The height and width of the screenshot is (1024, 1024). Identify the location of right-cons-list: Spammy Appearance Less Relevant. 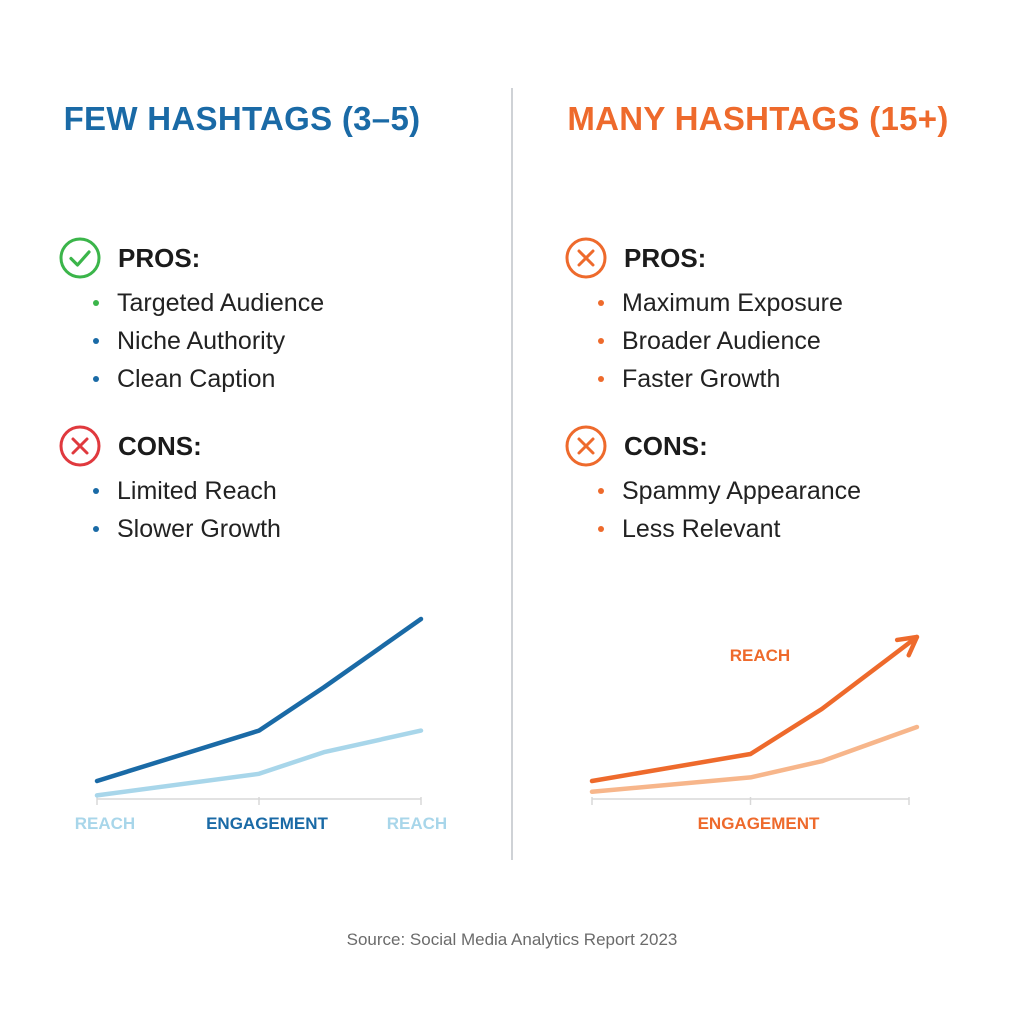
(729, 510).